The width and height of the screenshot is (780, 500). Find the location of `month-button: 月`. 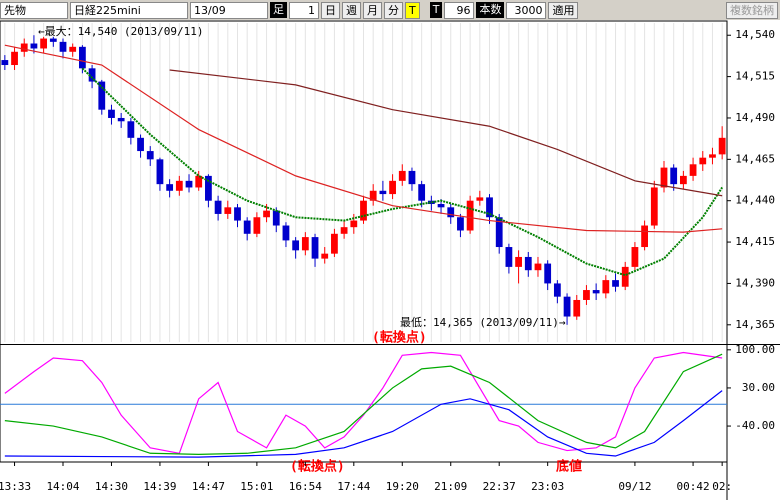

month-button: 月 is located at coordinates (372, 10).